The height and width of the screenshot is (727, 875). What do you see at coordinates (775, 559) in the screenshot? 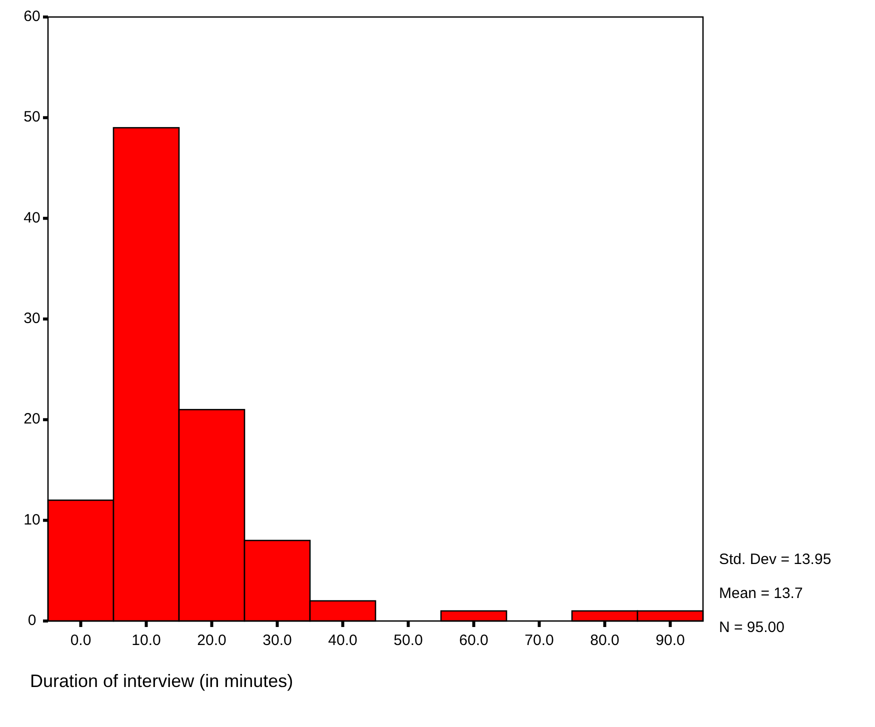
I see `text: Std. Dev = 13.95` at bounding box center [775, 559].